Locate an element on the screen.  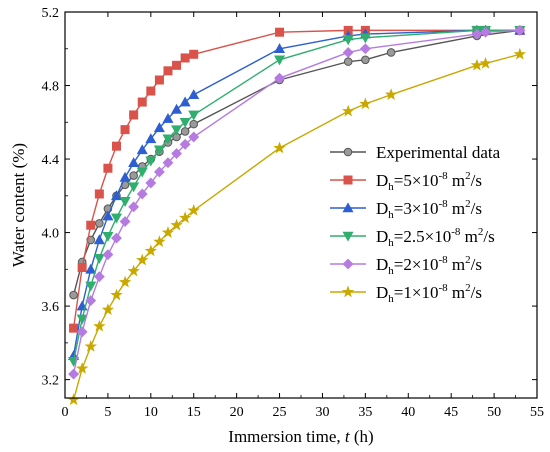
legend-mid: =3×10 is located at coordinates (416, 208).